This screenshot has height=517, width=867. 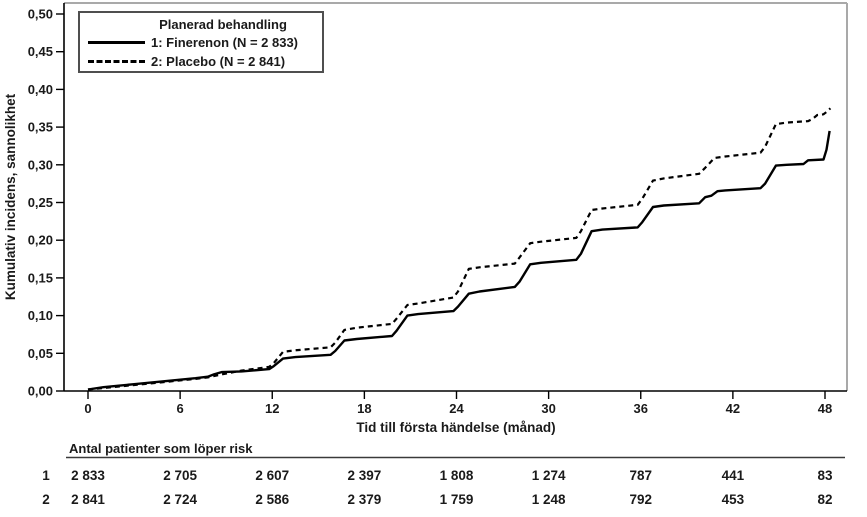 I want to click on risk-count-row2-m30: 1 248, so click(x=549, y=499).